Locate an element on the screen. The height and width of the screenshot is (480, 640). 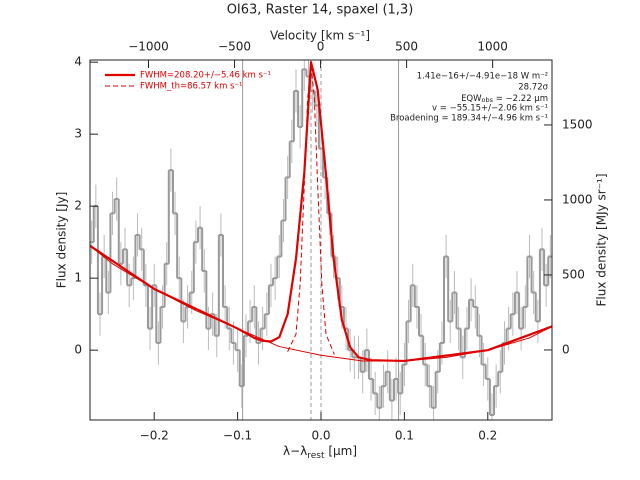
legend-label: FWHM=208.20+/−5.46 km s⁻¹ is located at coordinates (205, 76).